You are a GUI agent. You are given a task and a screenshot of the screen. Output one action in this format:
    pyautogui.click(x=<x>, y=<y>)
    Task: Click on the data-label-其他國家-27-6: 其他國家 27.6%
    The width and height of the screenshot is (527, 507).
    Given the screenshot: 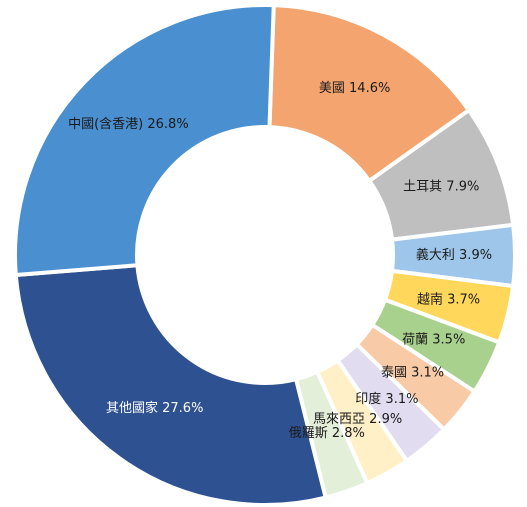 What is the action you would take?
    pyautogui.click(x=154, y=408)
    